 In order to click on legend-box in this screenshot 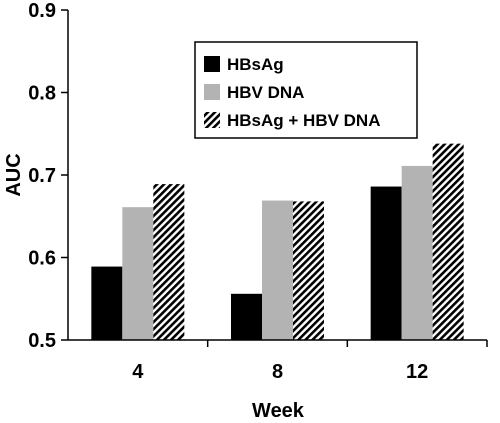, I will do `click(306, 90)`.